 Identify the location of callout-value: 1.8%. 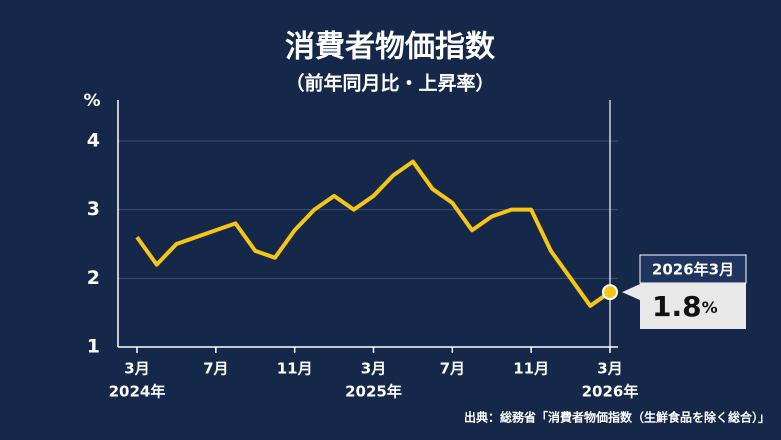
(685, 306).